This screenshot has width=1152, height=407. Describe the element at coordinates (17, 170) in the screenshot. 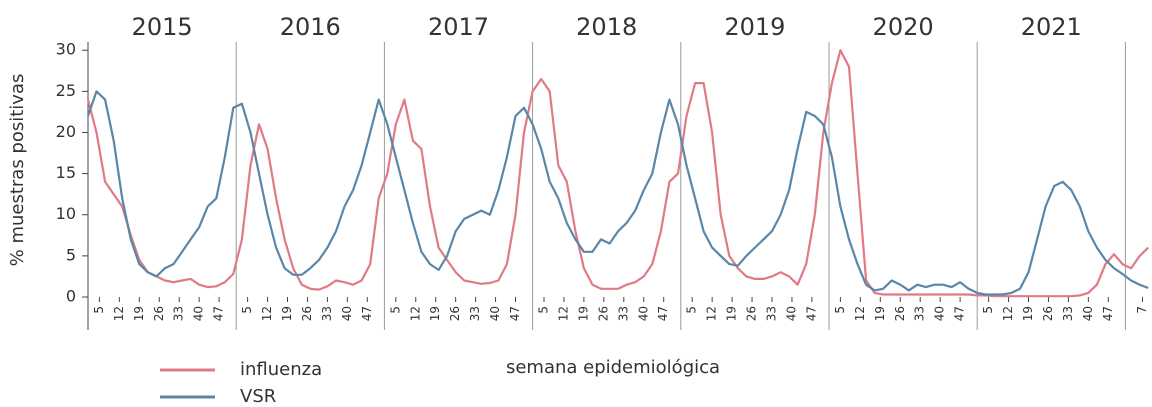

I see `y-axis-label: % muestras positivas` at that location.